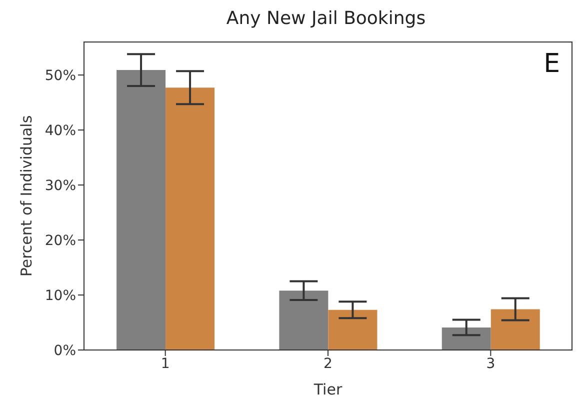  I want to click on y-axis-title: Percent of Individuals, so click(26, 196).